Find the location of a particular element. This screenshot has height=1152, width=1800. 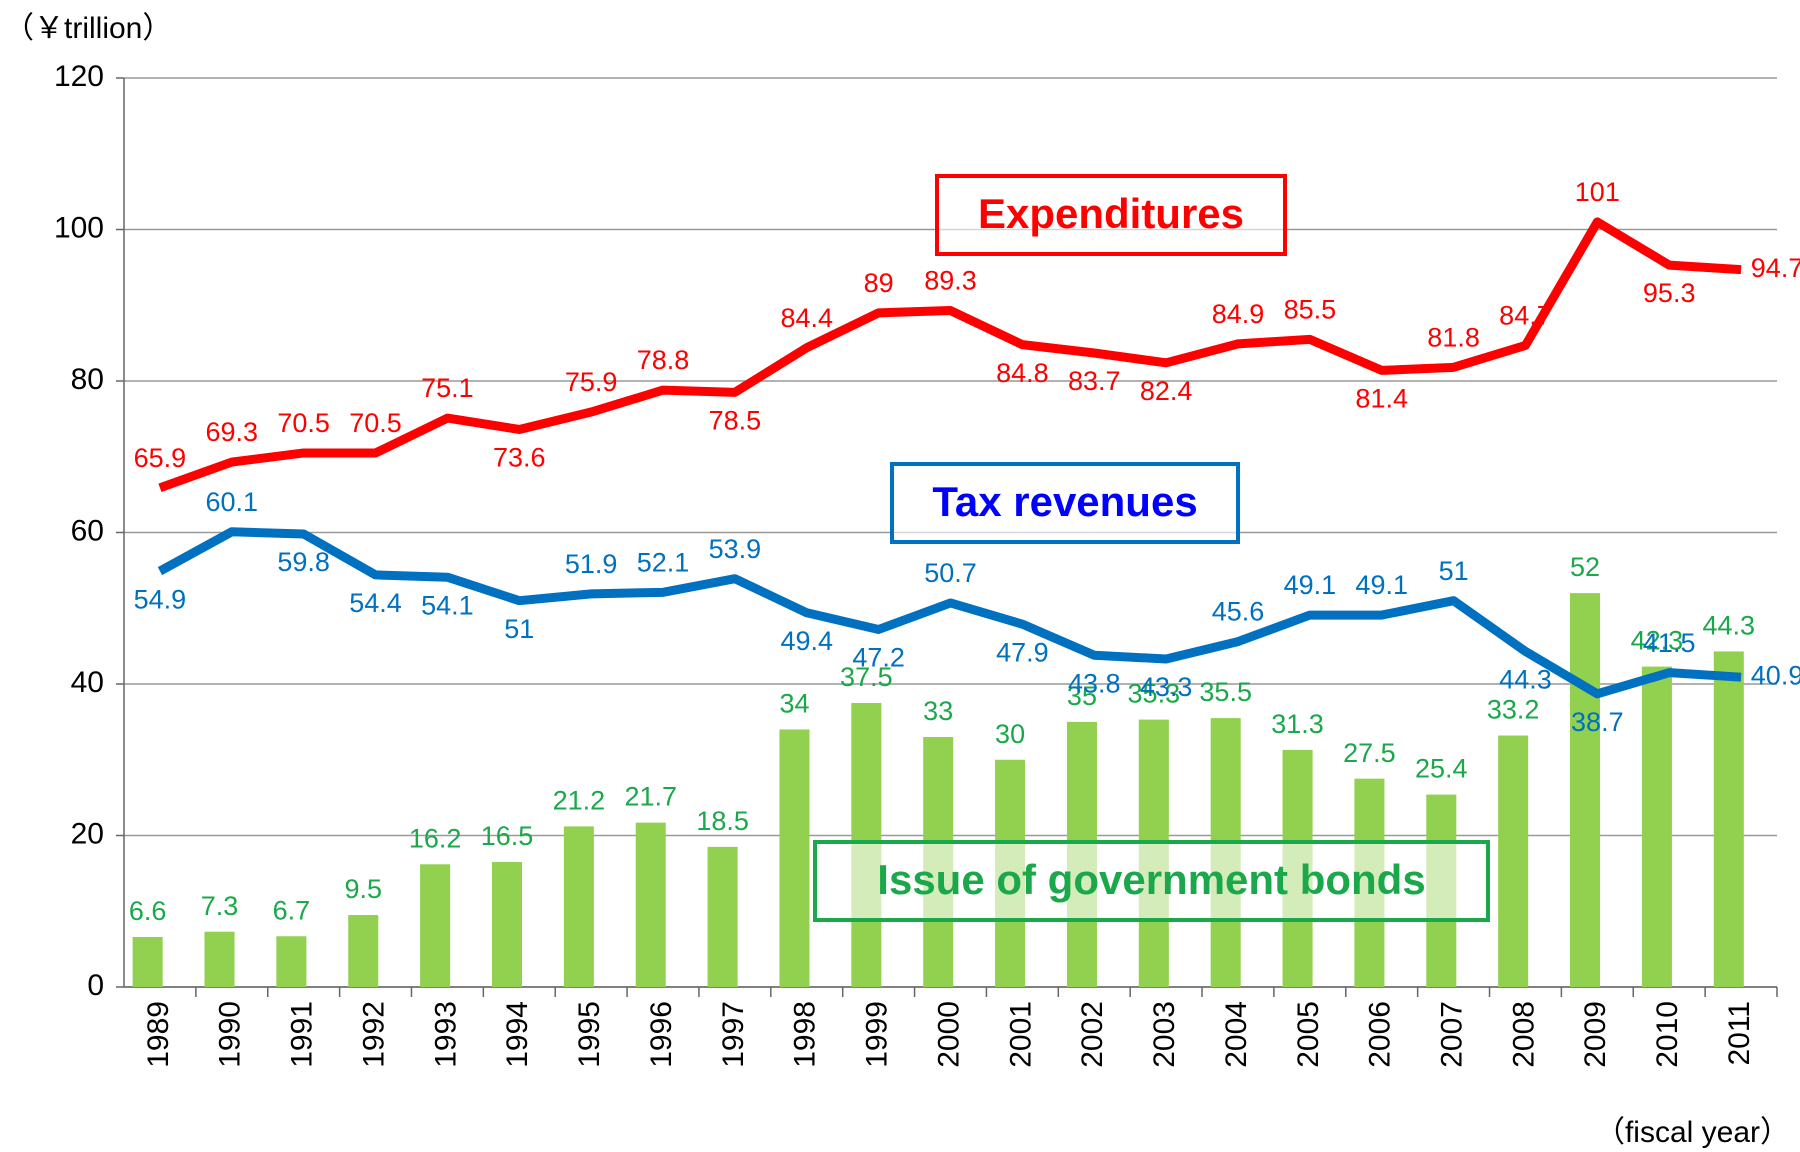

data-label: 84.4 is located at coordinates (806, 318).